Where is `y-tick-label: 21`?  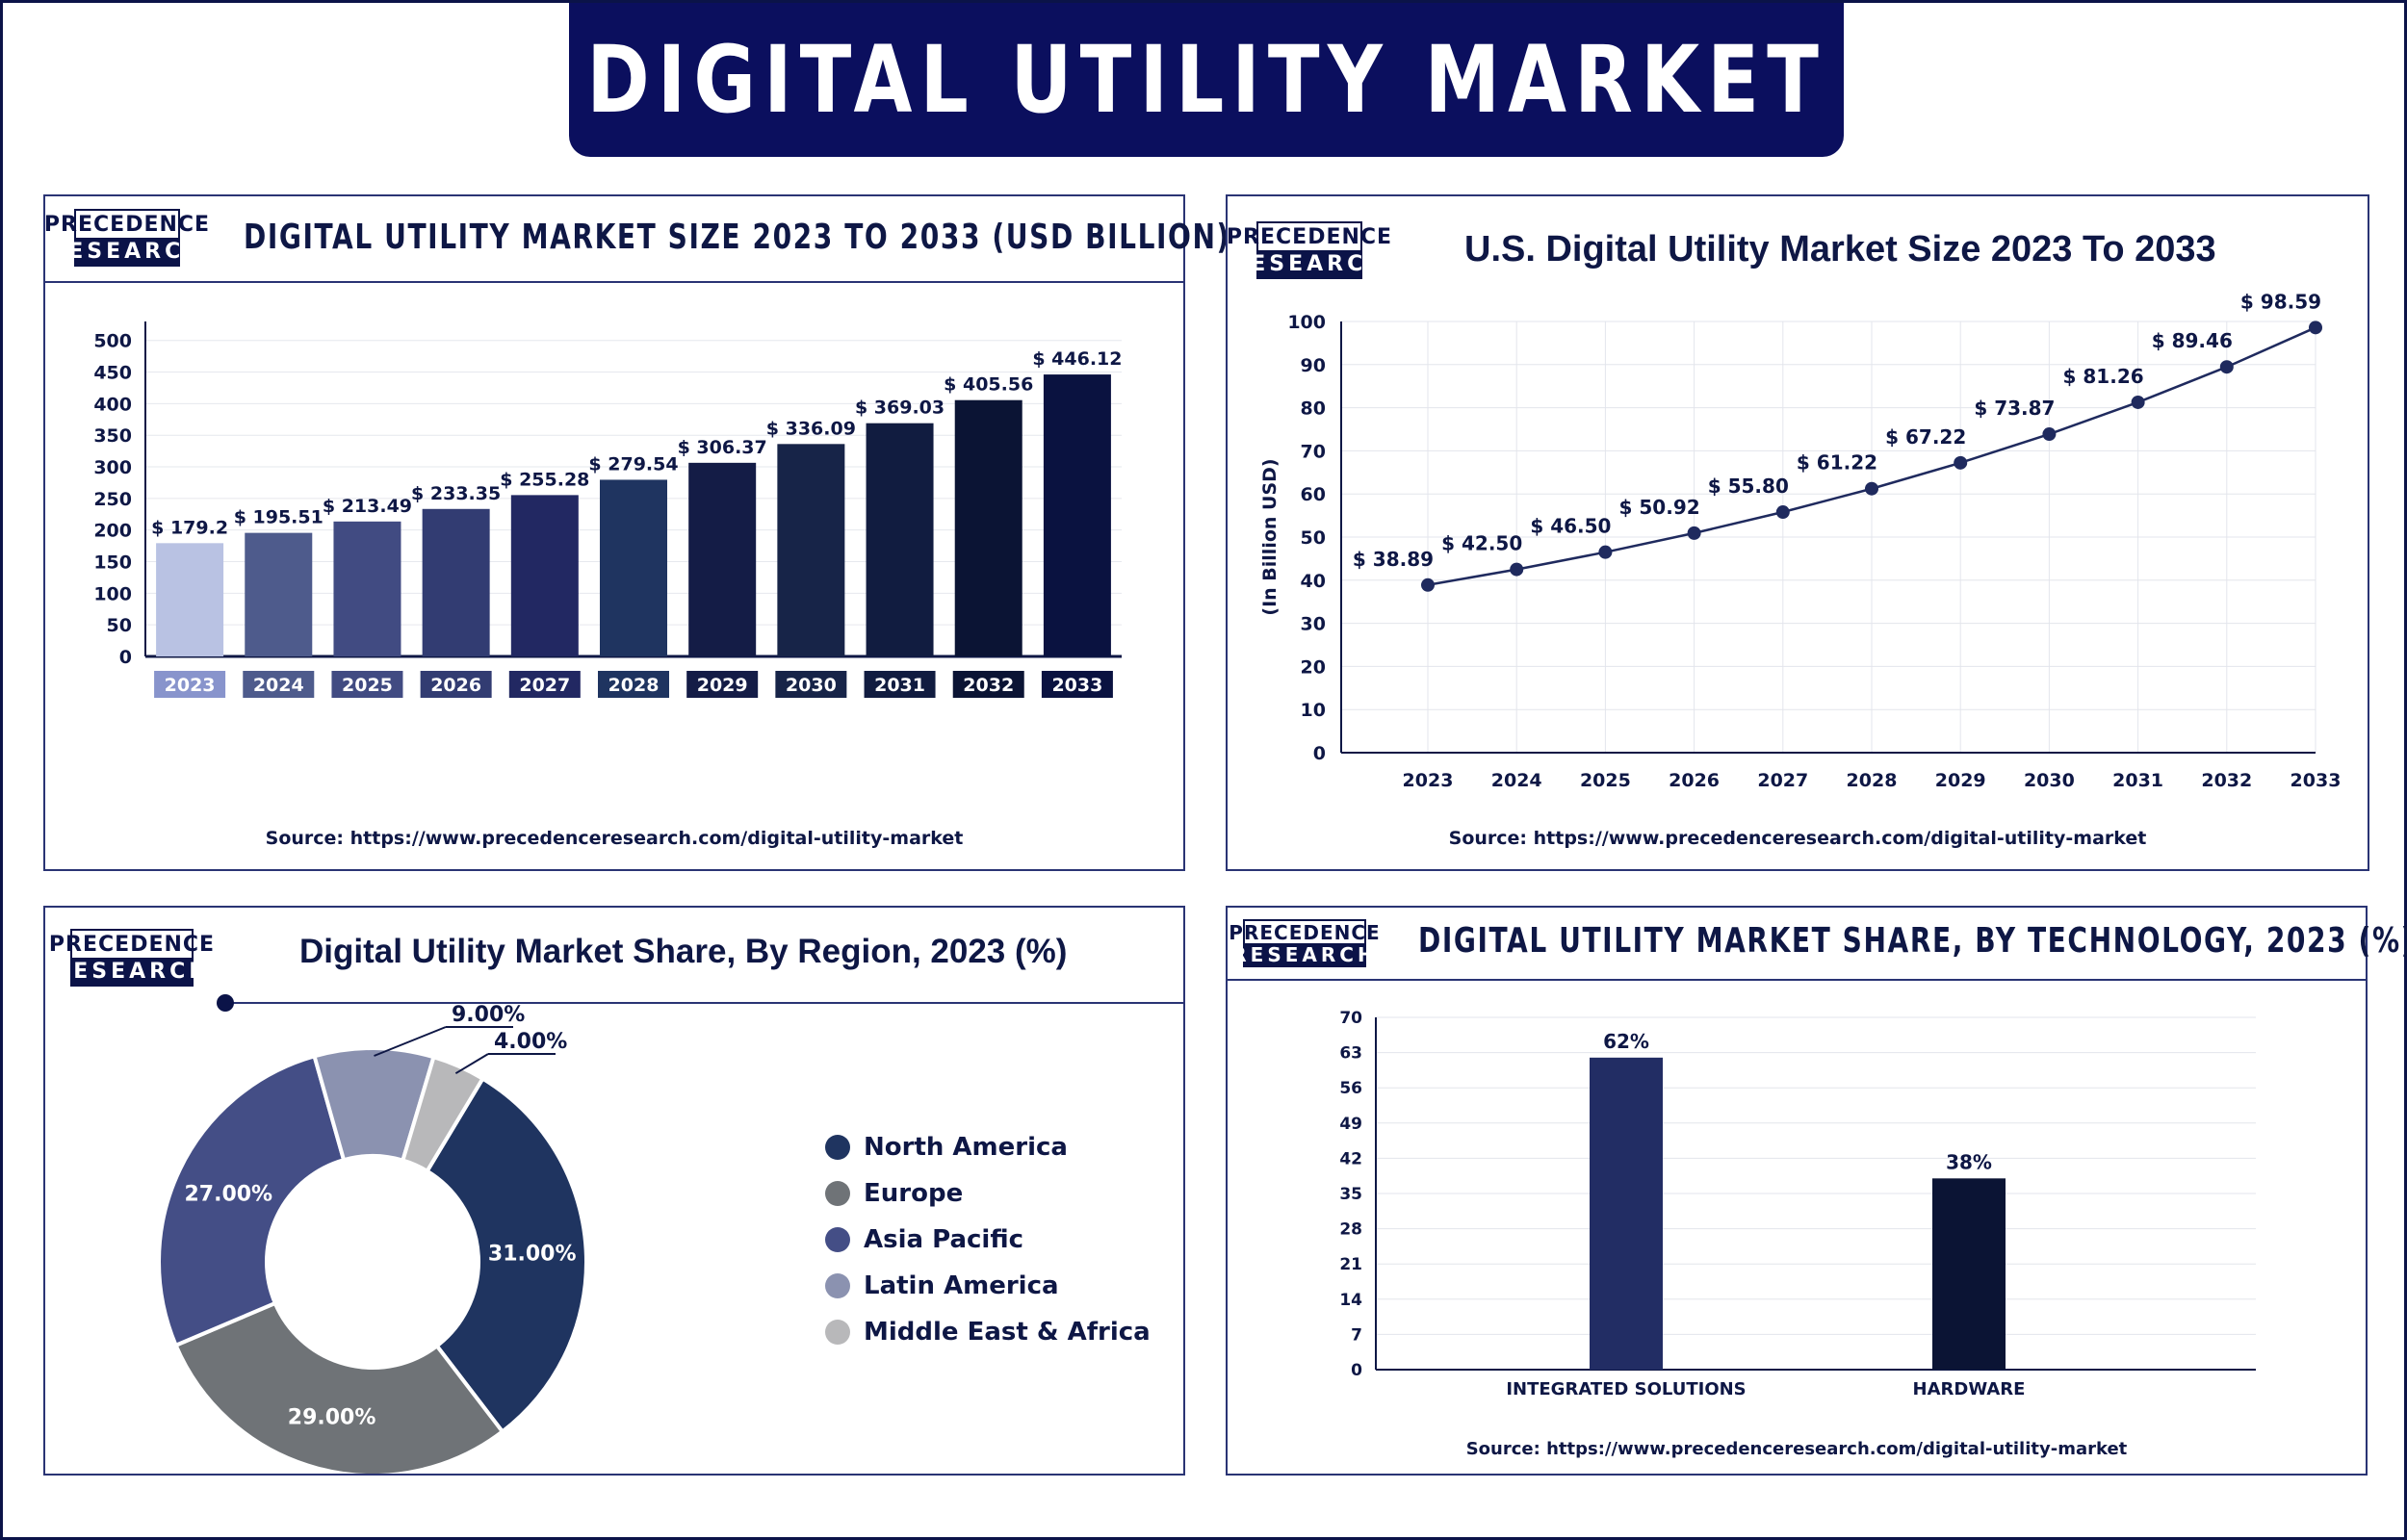
y-tick-label: 21 is located at coordinates (1350, 1264).